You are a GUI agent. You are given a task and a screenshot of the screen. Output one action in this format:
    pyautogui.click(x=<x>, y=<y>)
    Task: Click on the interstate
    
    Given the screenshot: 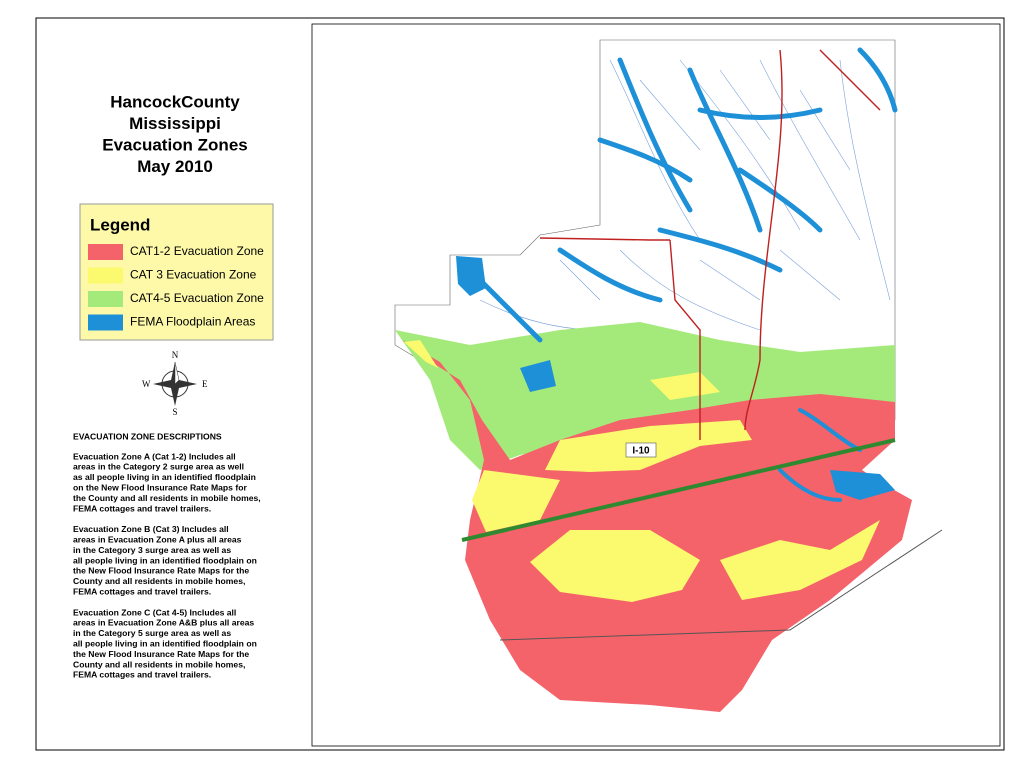 What is the action you would take?
    pyautogui.click(x=678, y=490)
    